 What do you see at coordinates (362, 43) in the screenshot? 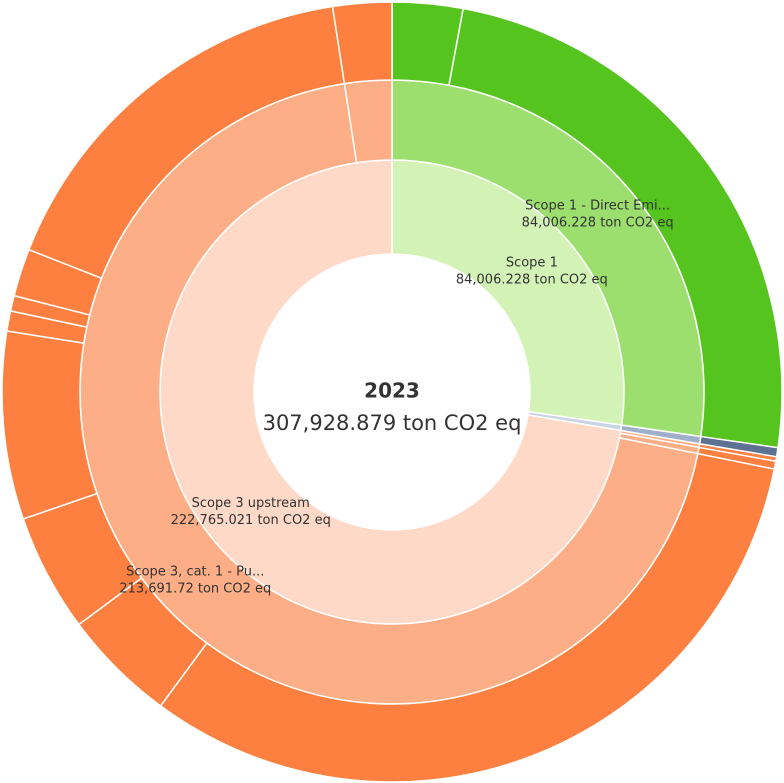
I see `sunburst-segment` at bounding box center [362, 43].